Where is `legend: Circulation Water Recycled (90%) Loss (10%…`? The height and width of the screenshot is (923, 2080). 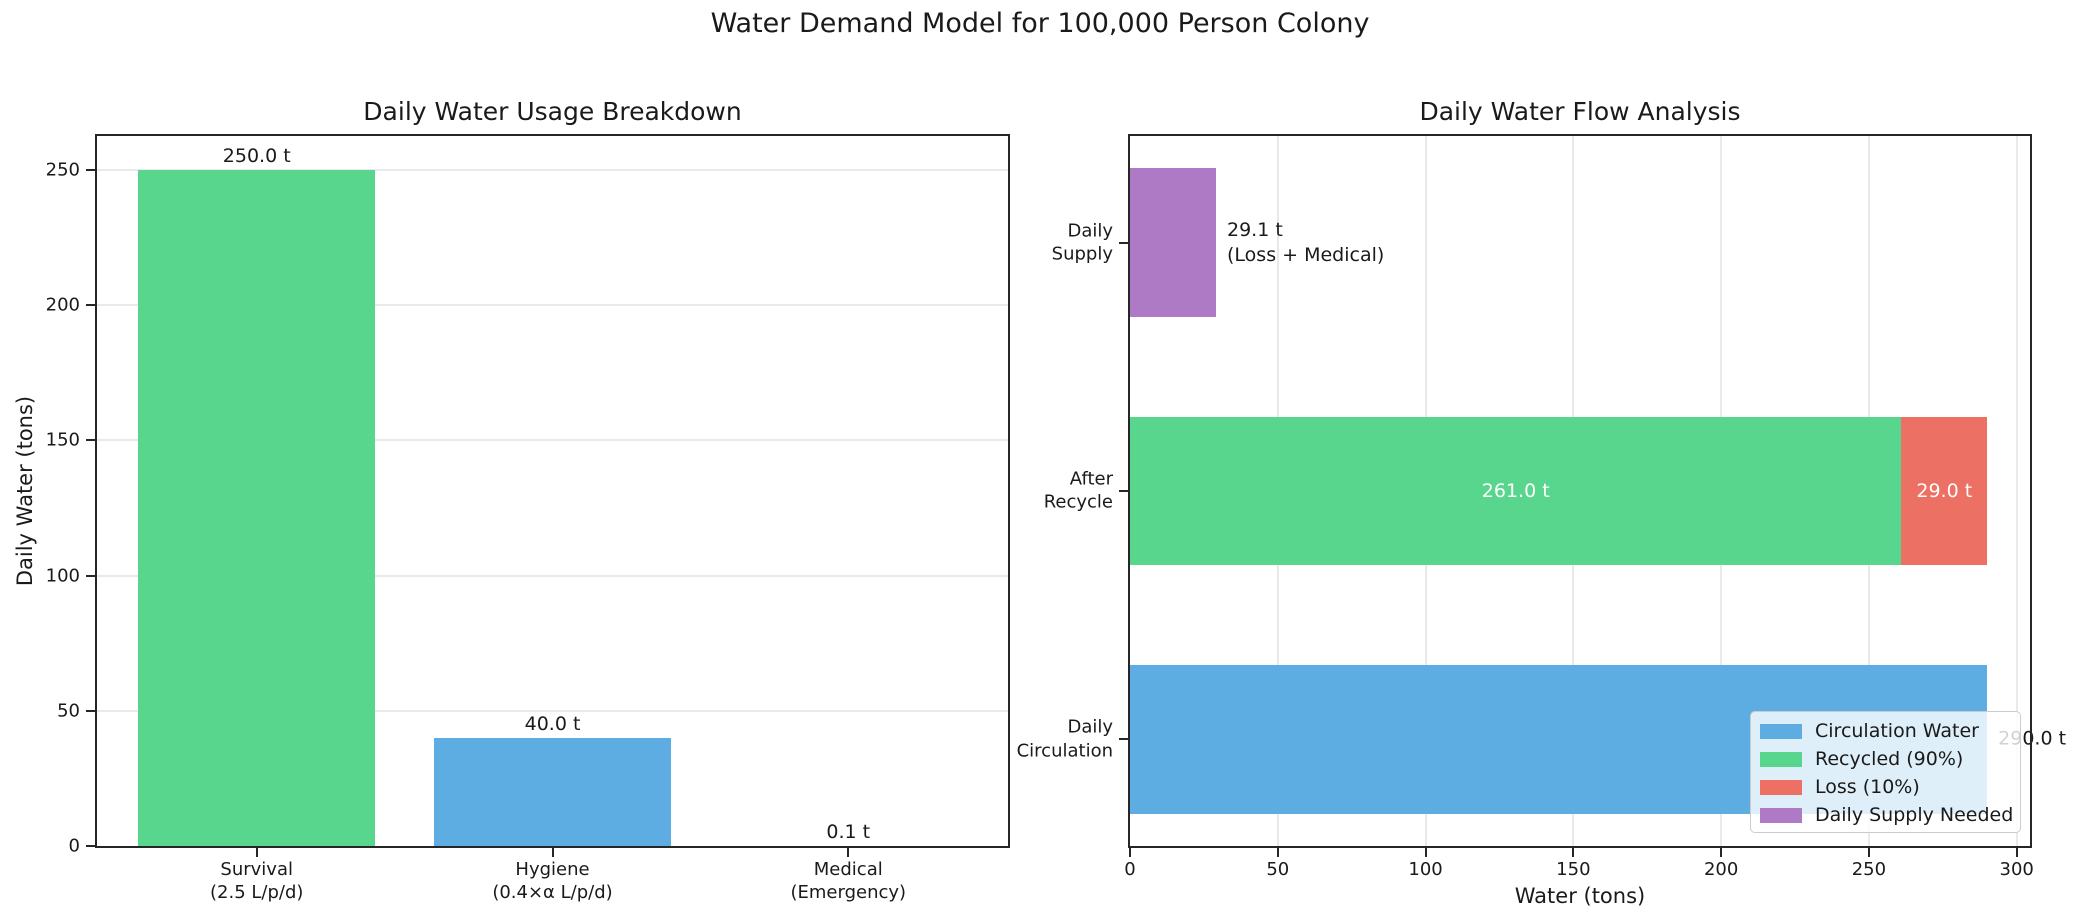 legend: Circulation Water Recycled (90%) Loss (10%… is located at coordinates (1885, 772).